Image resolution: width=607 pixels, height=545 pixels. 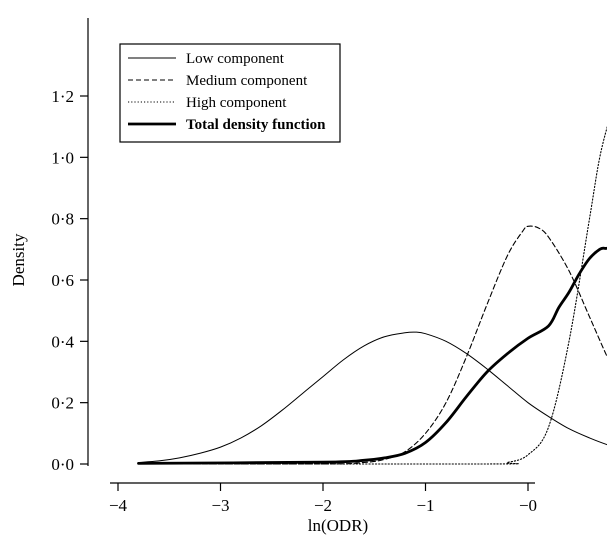 I want to click on x-axis-title: ln(ODR), so click(x=338, y=525).